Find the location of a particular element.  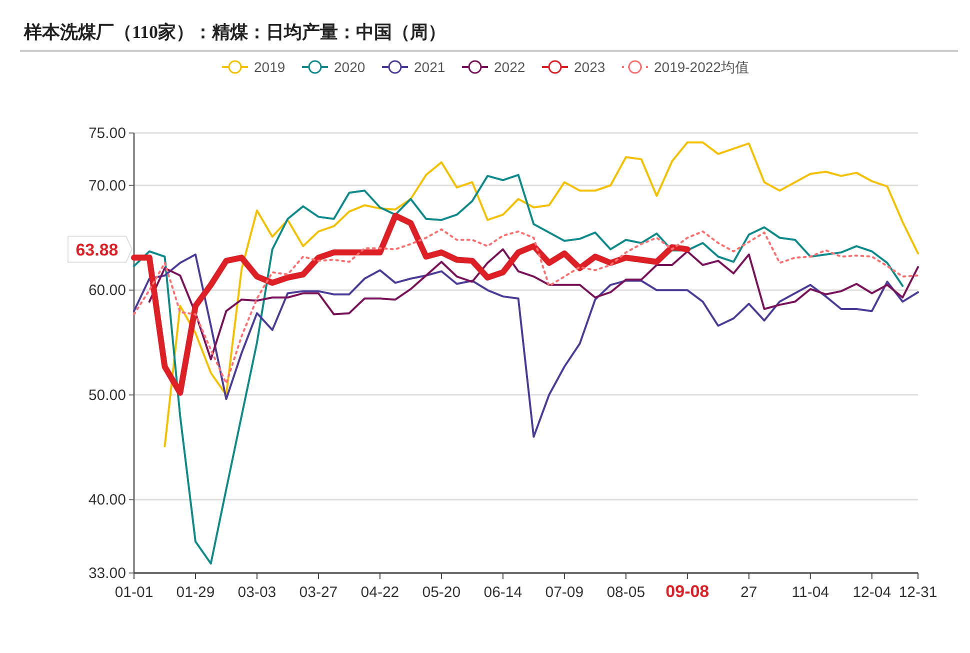

x-tick-label: 05-20 is located at coordinates (441, 592).